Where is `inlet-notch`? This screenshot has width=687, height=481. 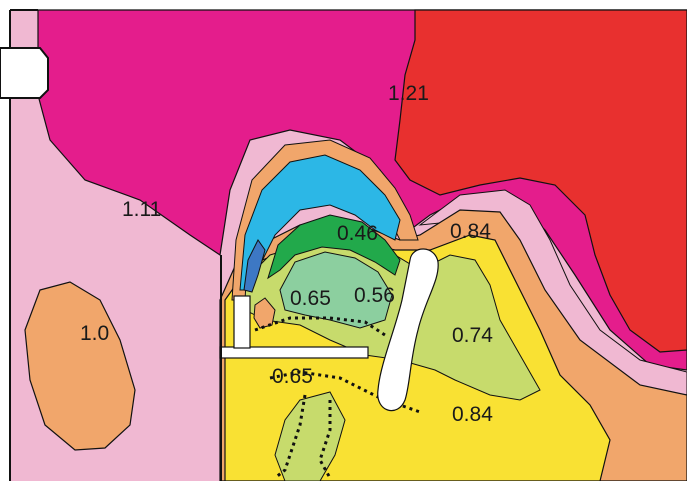
inlet-notch is located at coordinates (24, 73).